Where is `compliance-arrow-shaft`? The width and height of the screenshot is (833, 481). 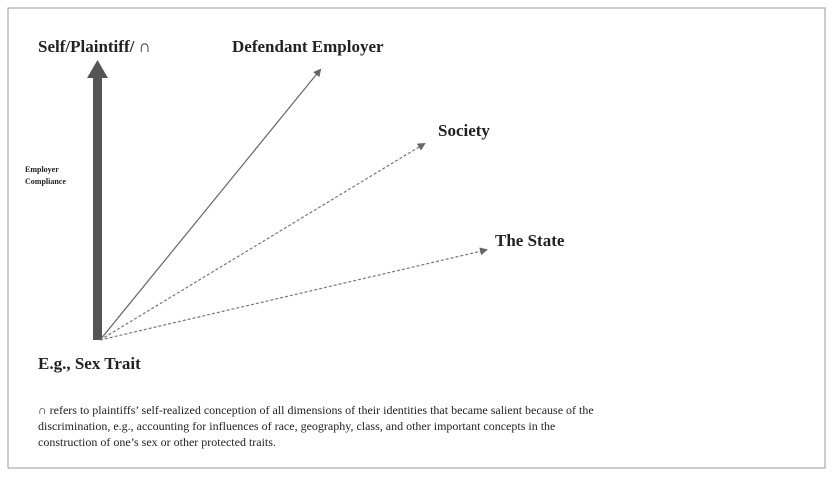 compliance-arrow-shaft is located at coordinates (97, 208).